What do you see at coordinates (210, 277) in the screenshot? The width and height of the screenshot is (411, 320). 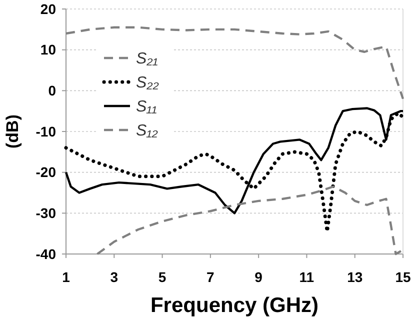 I see `x-tick-label: 7` at bounding box center [210, 277].